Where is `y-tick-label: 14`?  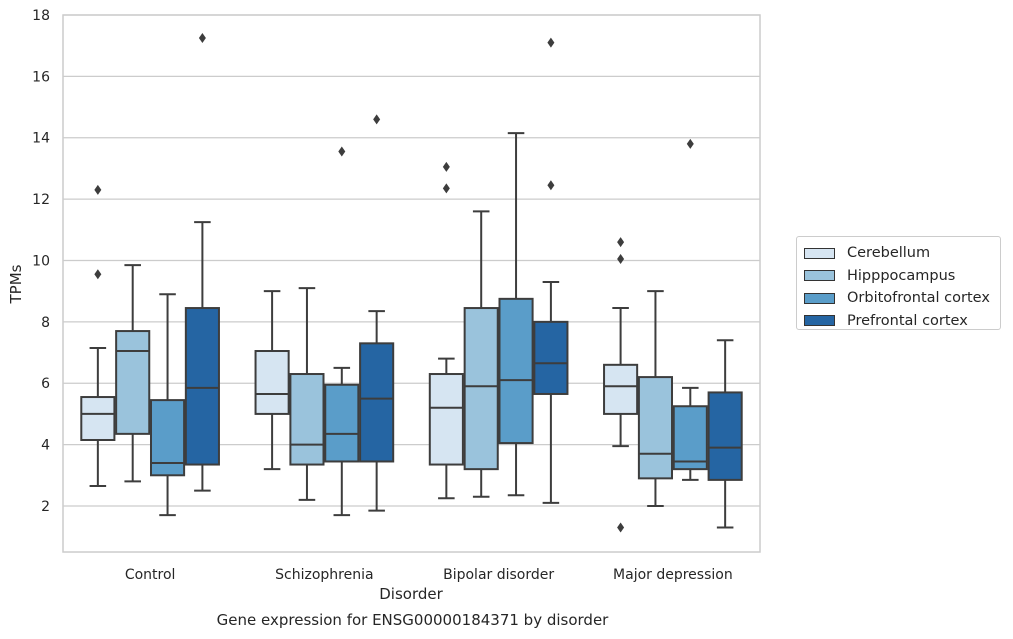
y-tick-label: 14 is located at coordinates (41, 139).